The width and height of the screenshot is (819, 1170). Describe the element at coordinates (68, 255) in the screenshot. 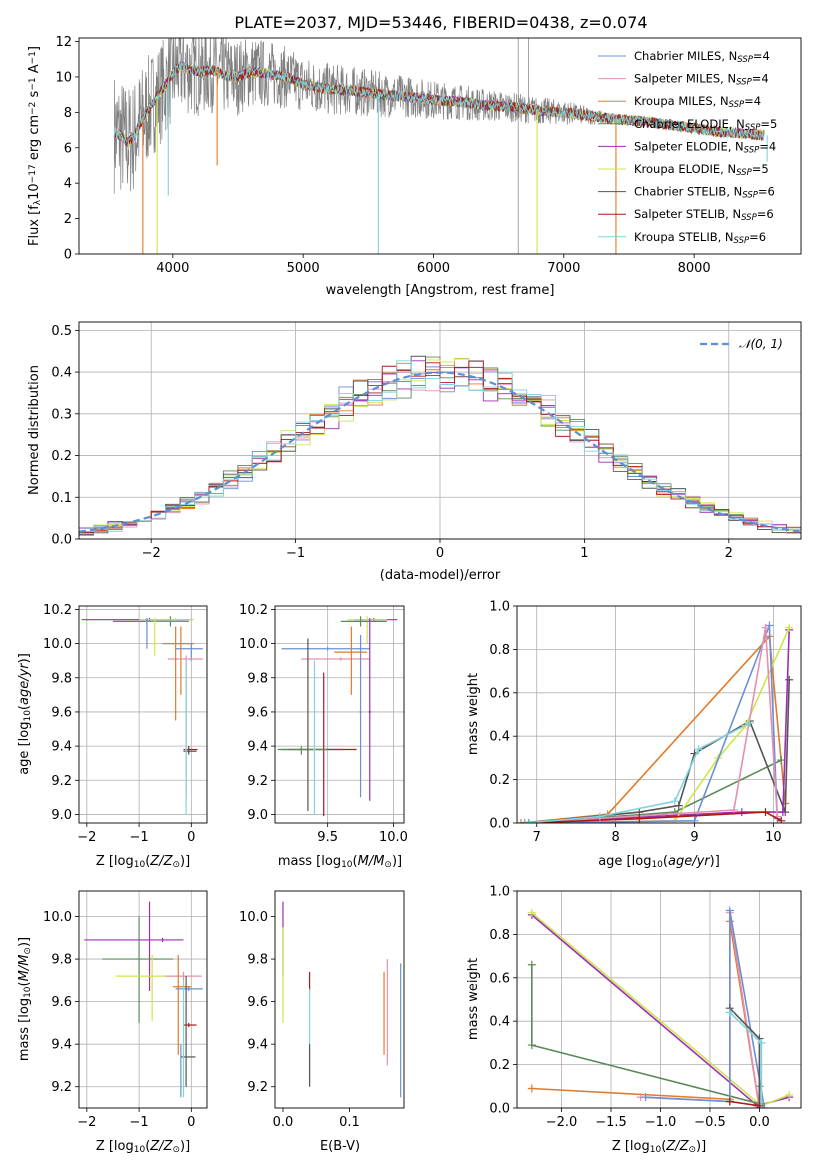

I see `y-tick-label: 0` at that location.